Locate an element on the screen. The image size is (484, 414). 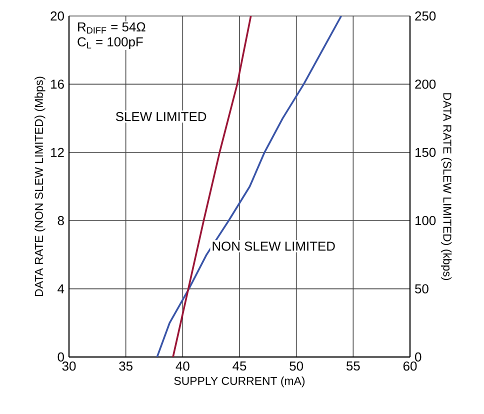
y-tick-label: 0 is located at coordinates (61, 357).